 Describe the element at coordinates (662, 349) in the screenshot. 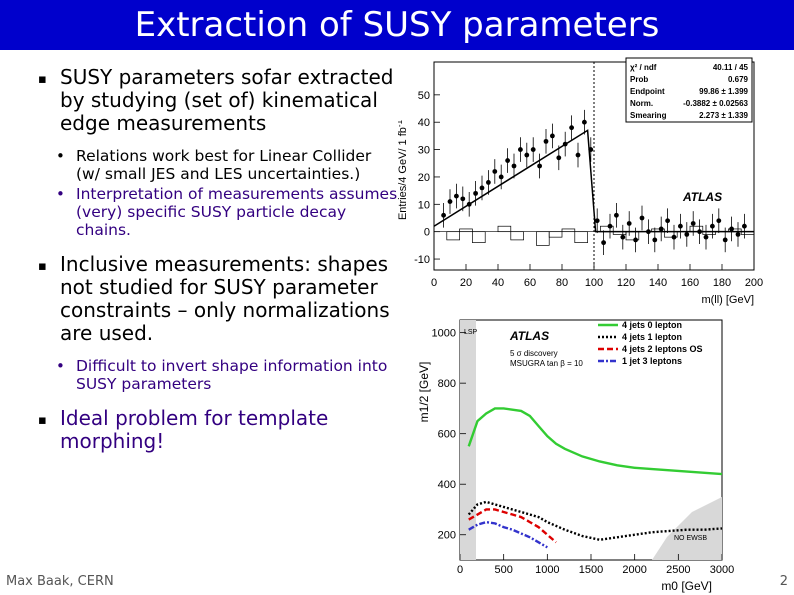

I see `chart2-legend-label: 4 jets 2 leptons OS` at that location.